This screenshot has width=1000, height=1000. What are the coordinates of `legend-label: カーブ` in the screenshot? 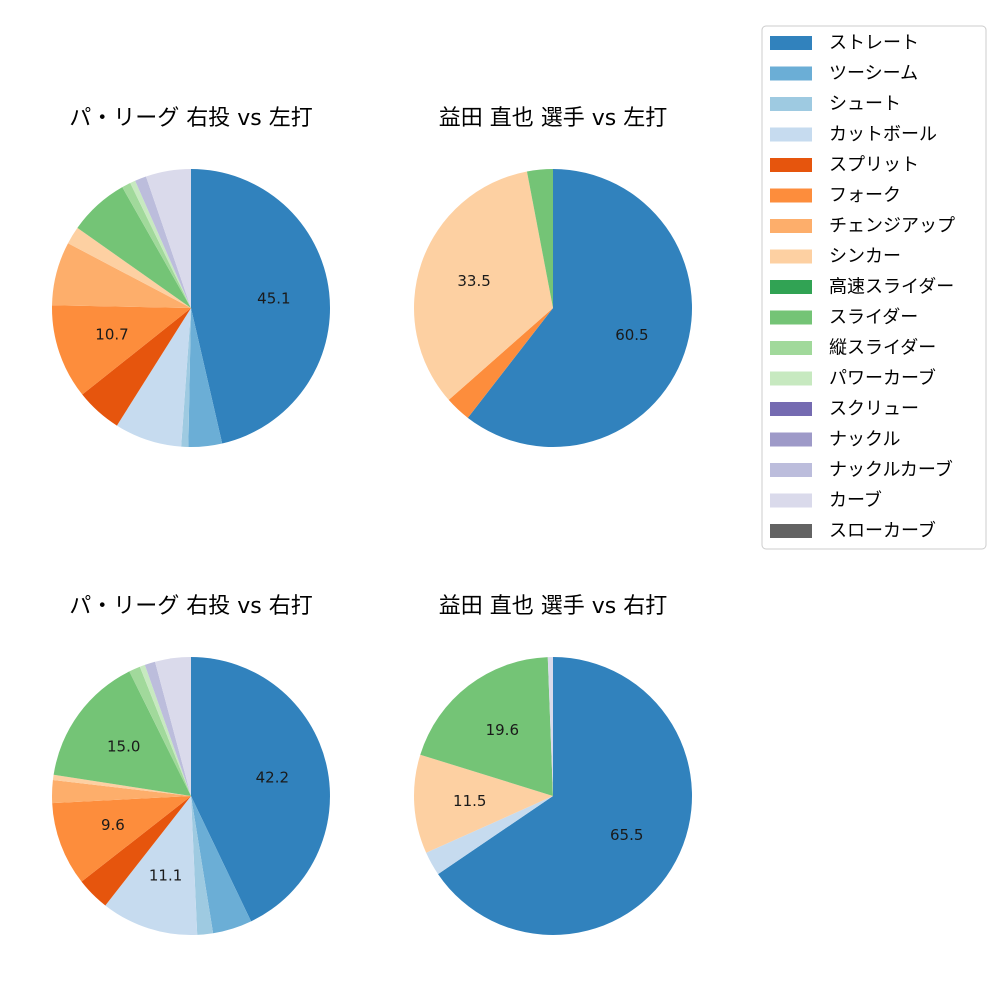 It's located at (855, 500).